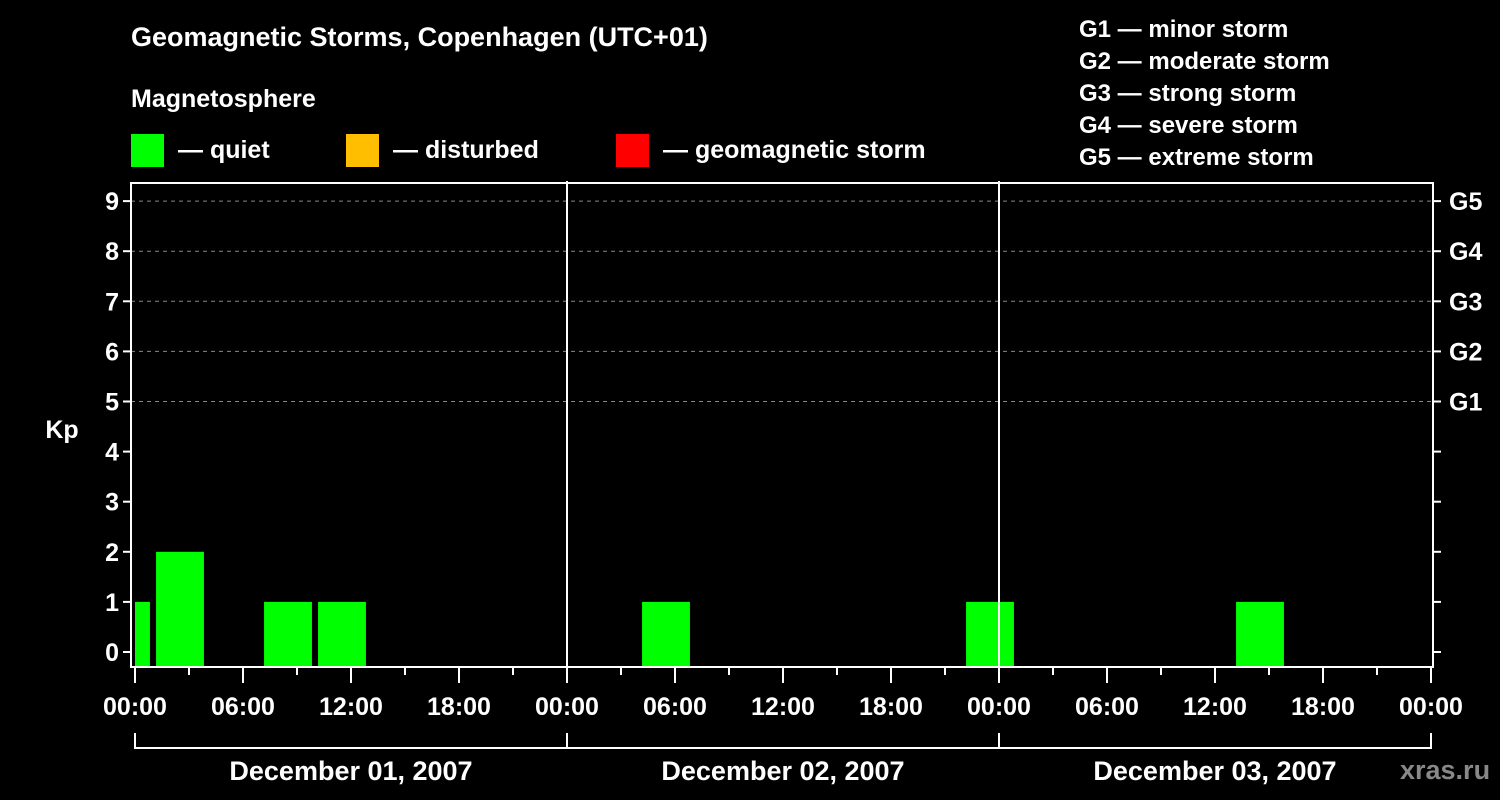 The height and width of the screenshot is (800, 1500). Describe the element at coordinates (1445, 770) in the screenshot. I see `watermark: xras.ru` at that location.